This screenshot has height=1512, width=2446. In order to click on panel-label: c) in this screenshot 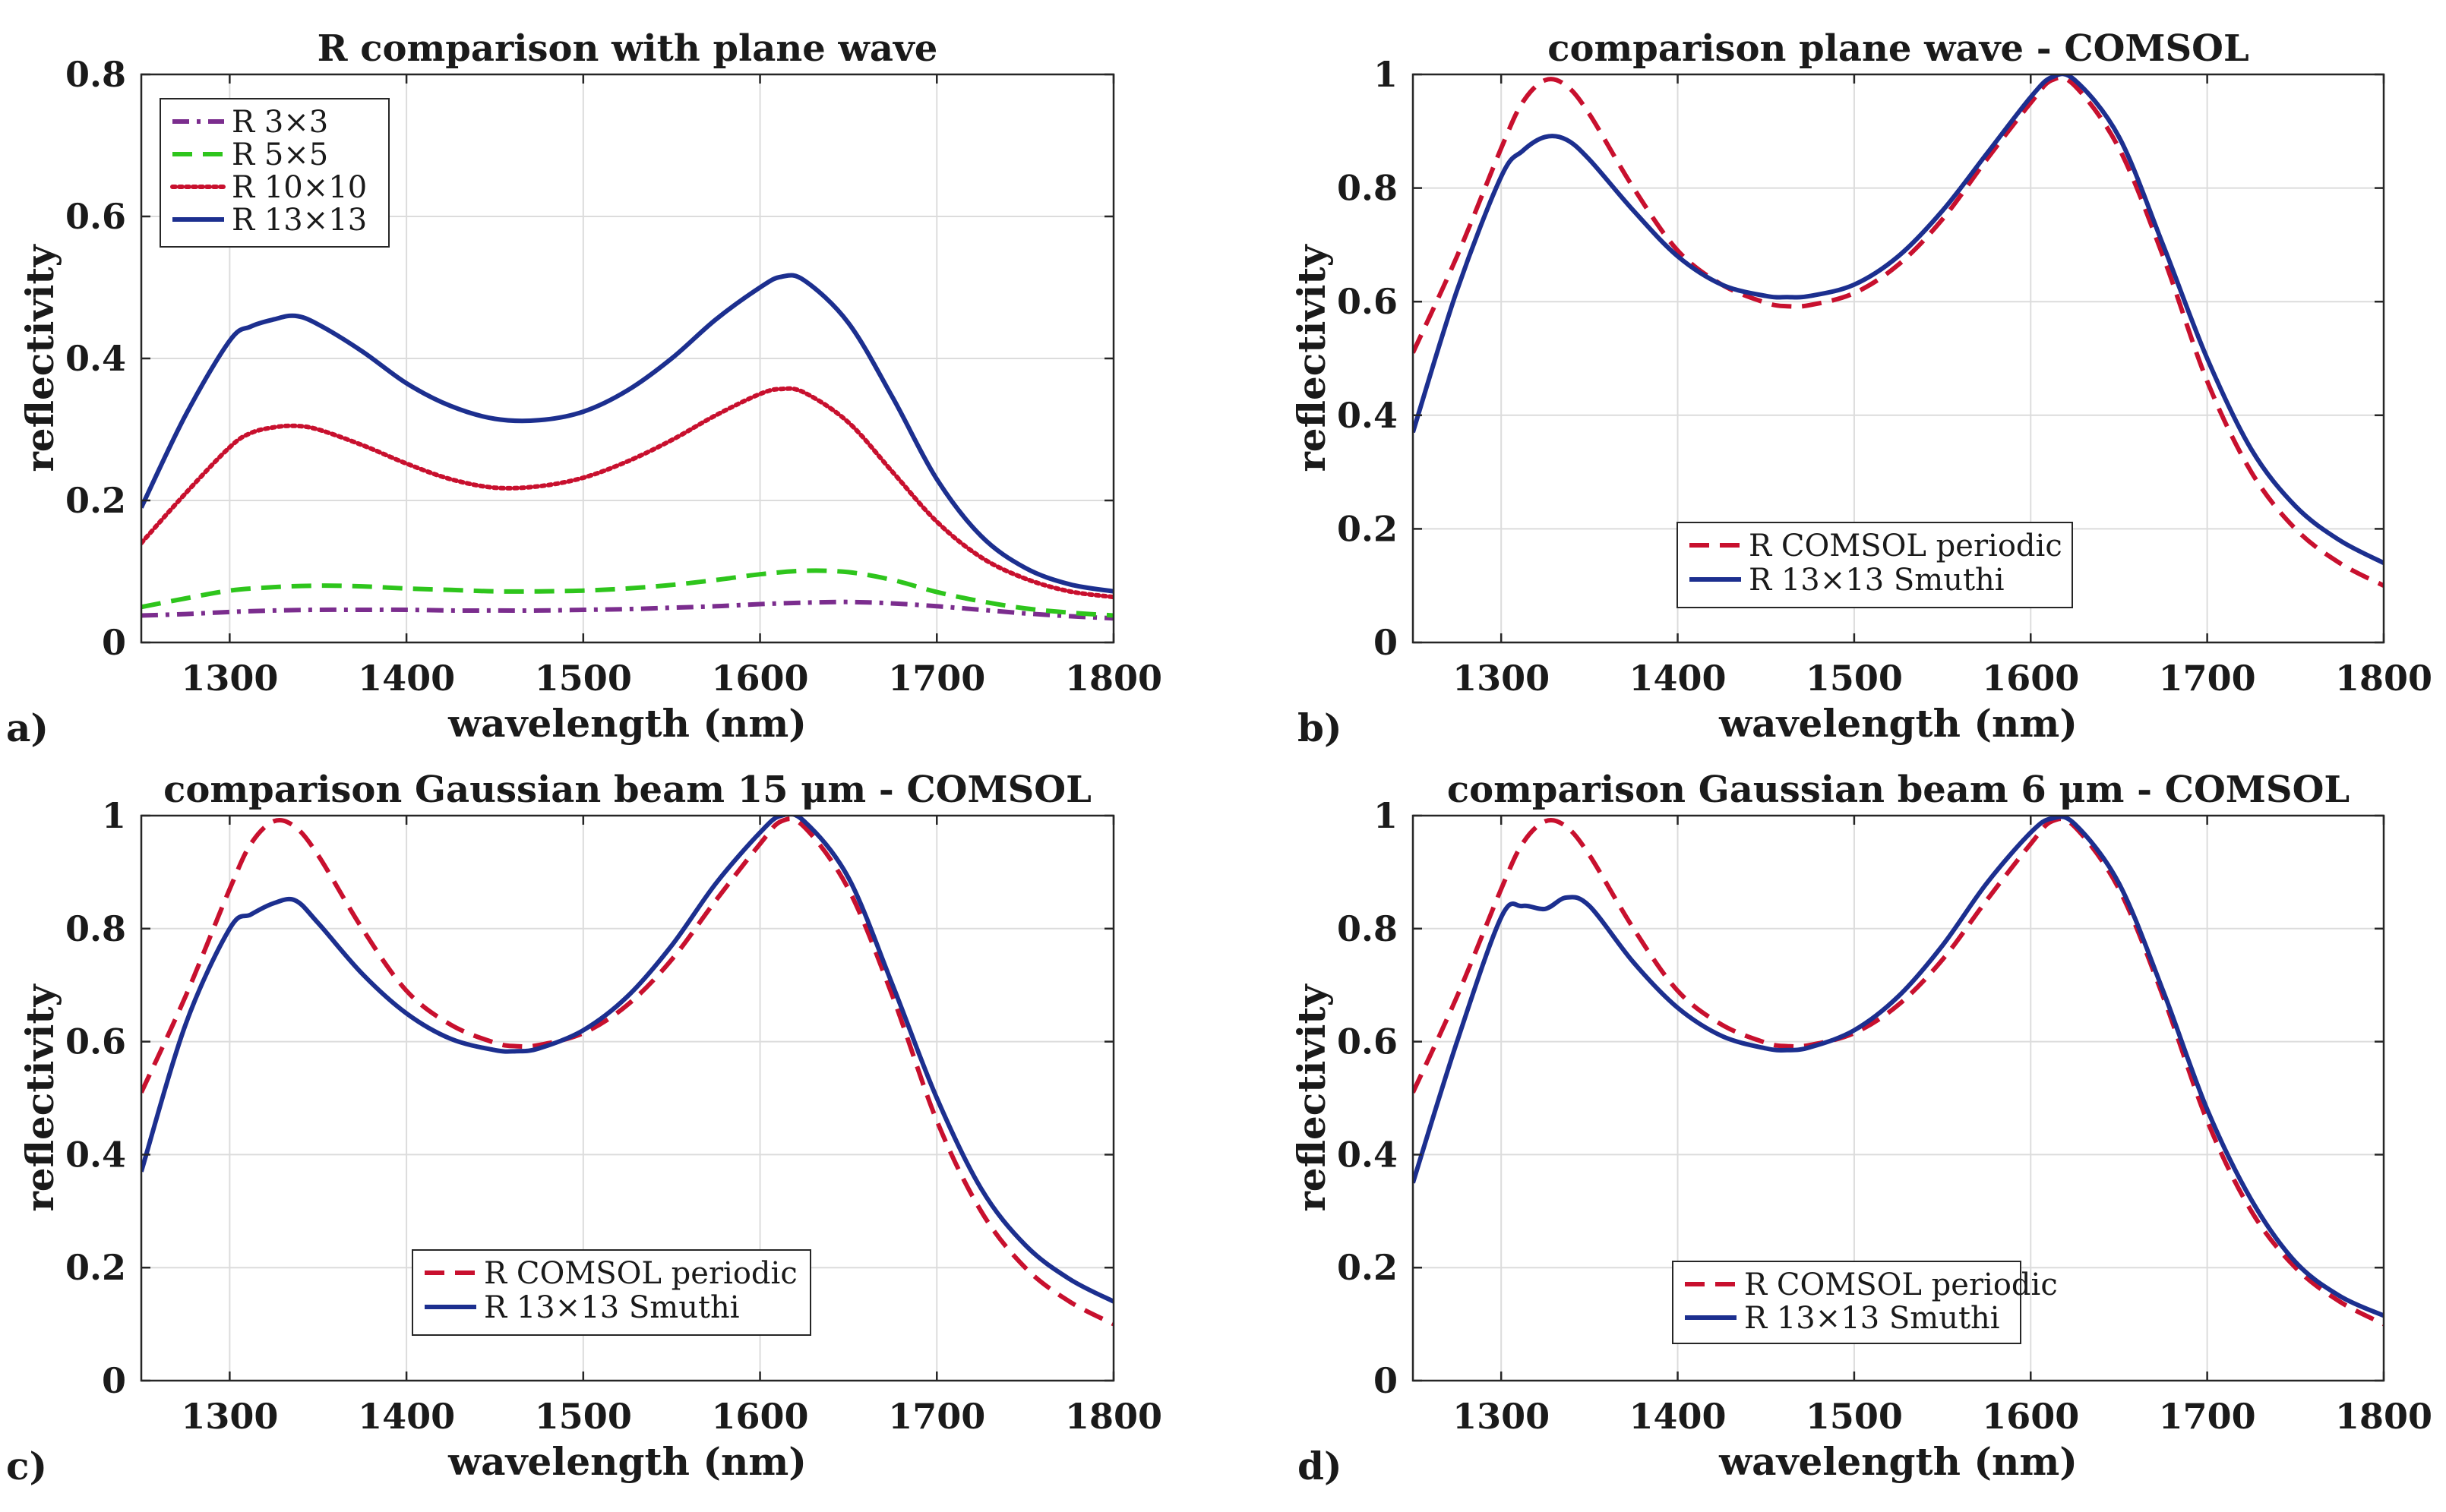, I will do `click(26, 1466)`.